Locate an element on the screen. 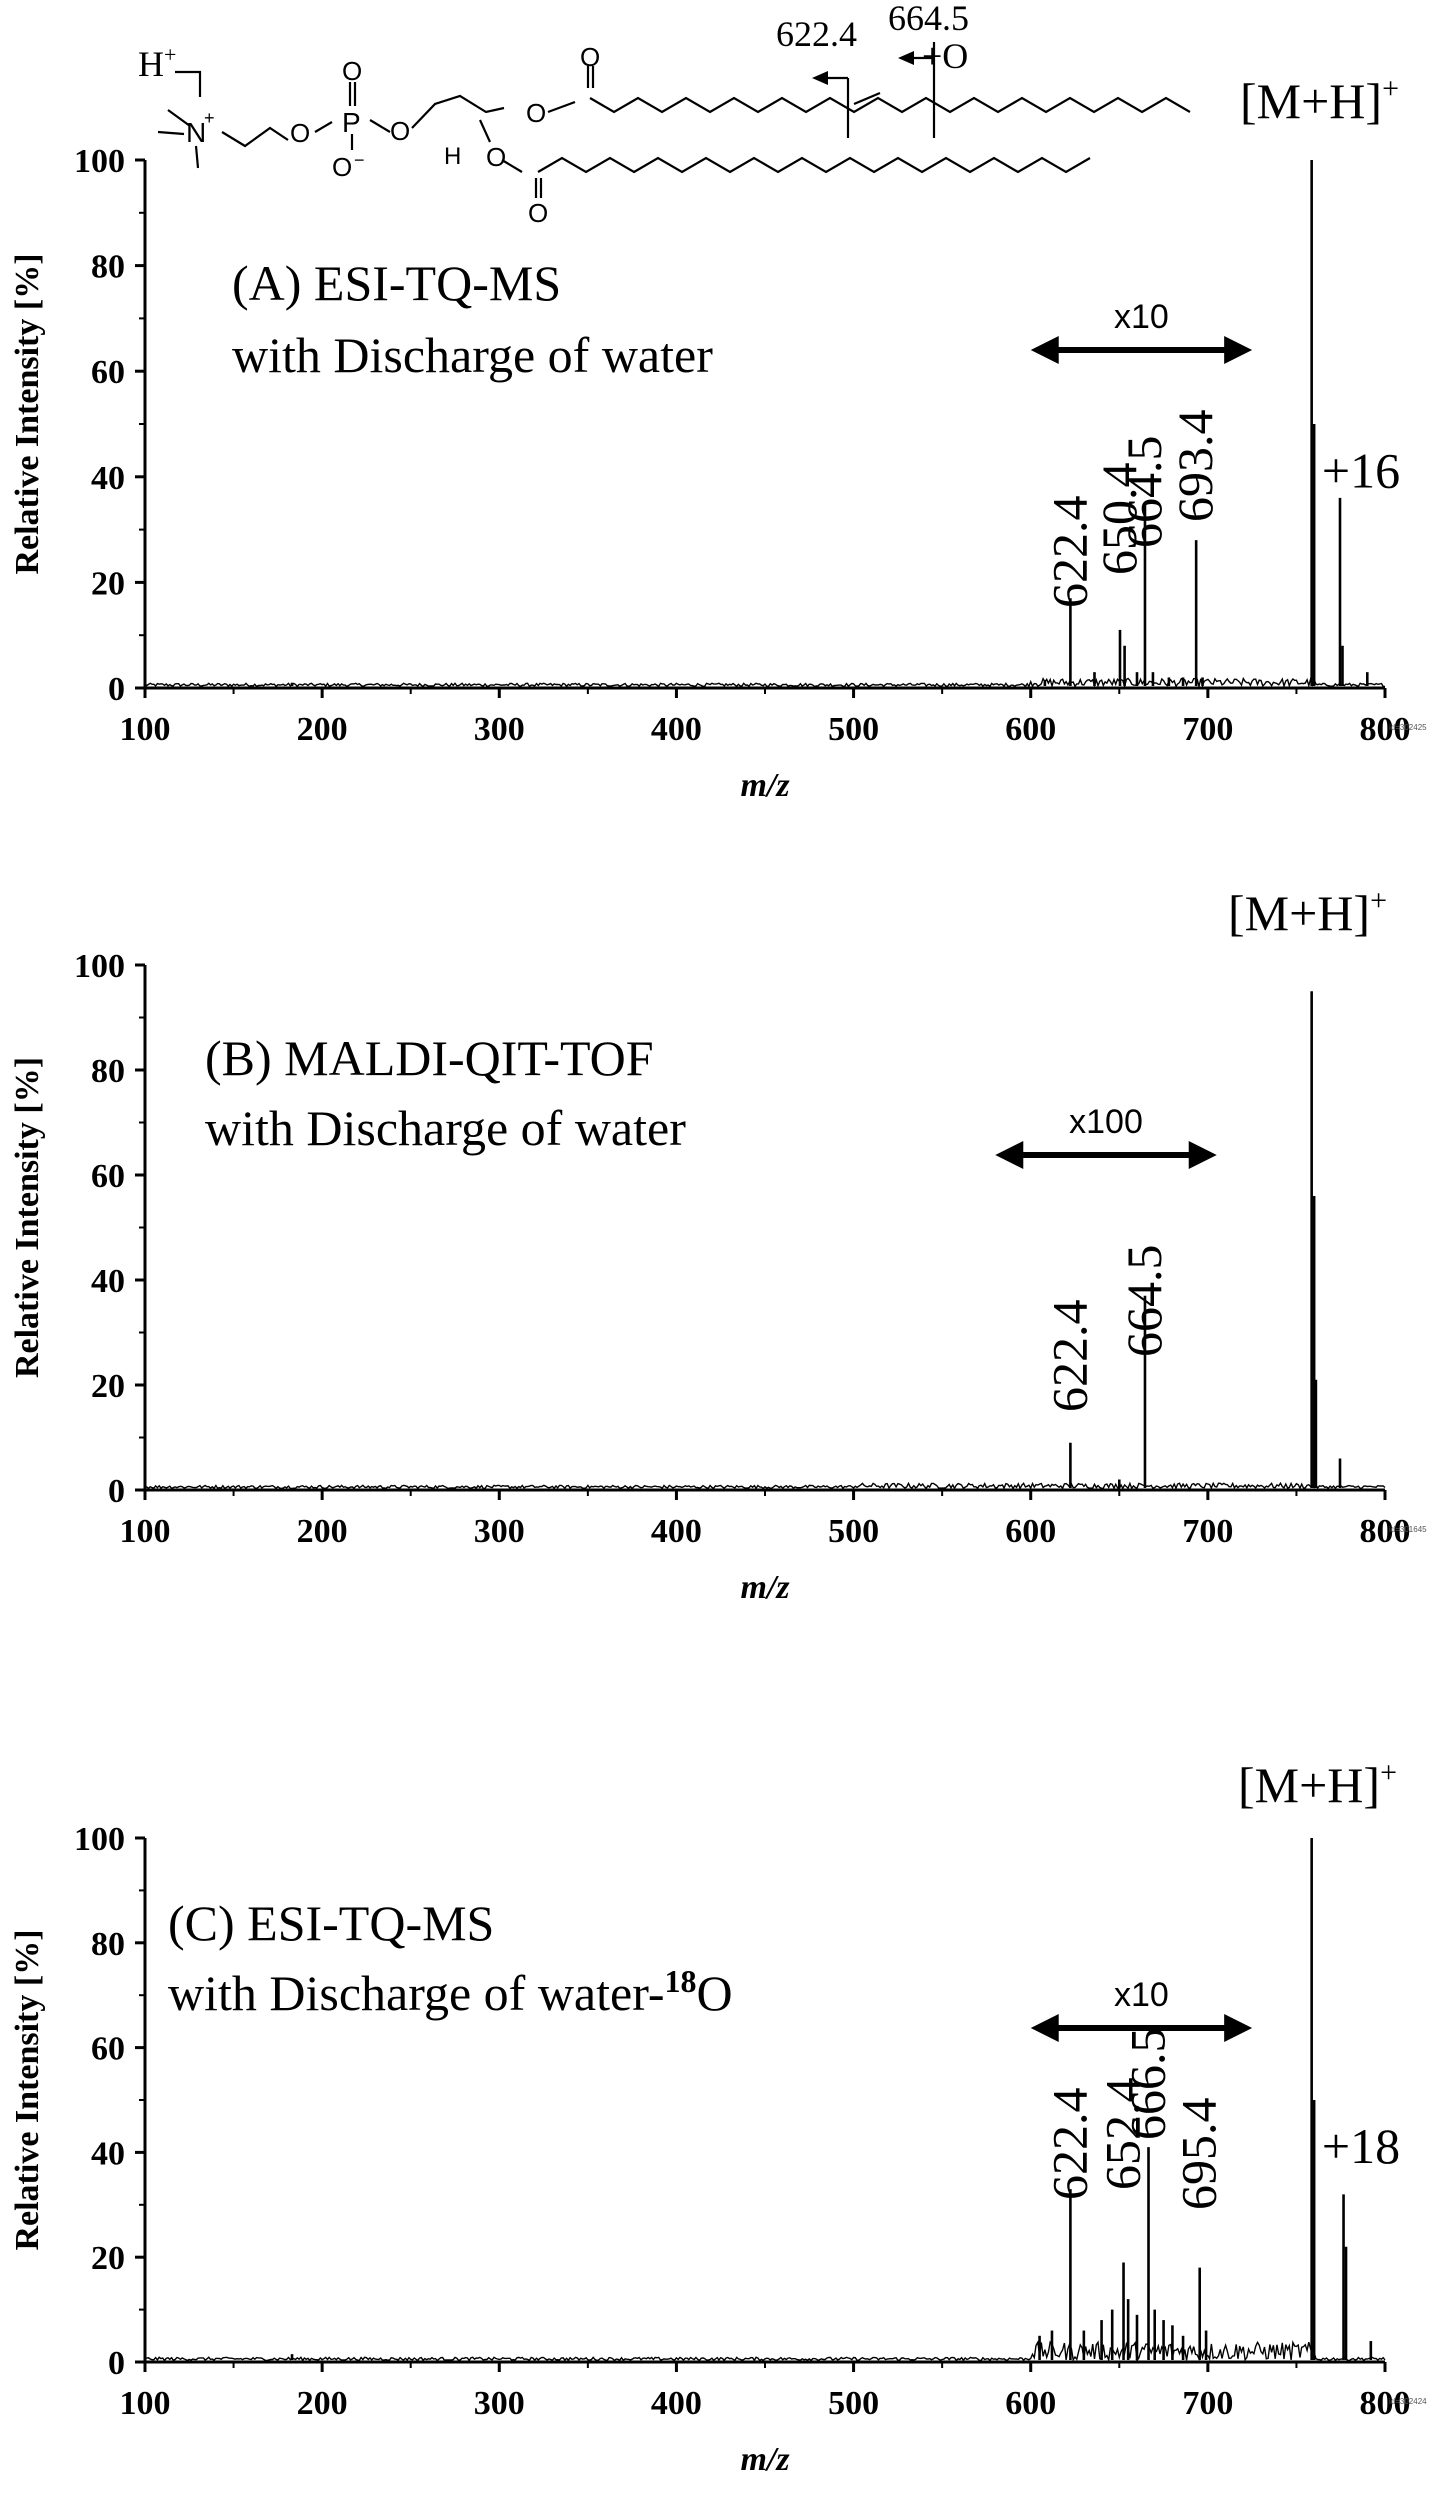 This screenshot has width=1444, height=2493. y-axis-label: Relative Intensity [%] is located at coordinates (27, 413).